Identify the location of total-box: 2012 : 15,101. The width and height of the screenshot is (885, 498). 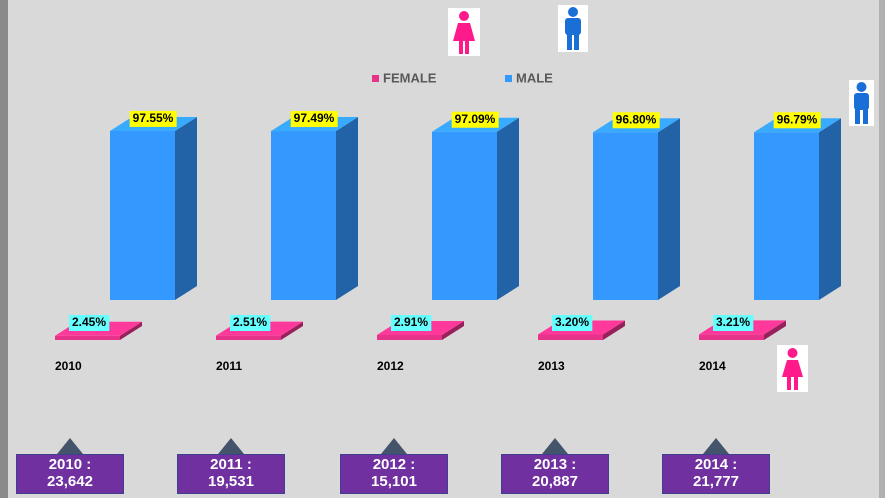
(394, 474).